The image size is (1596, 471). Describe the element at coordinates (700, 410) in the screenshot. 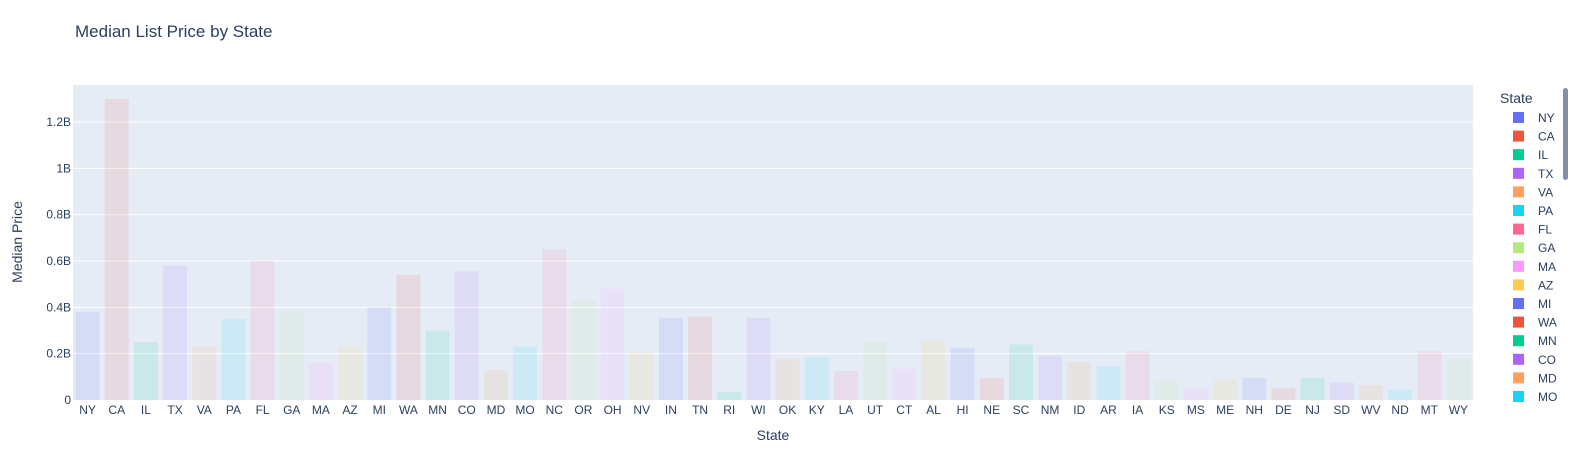

I see `x-tick-label-tn: TN` at that location.